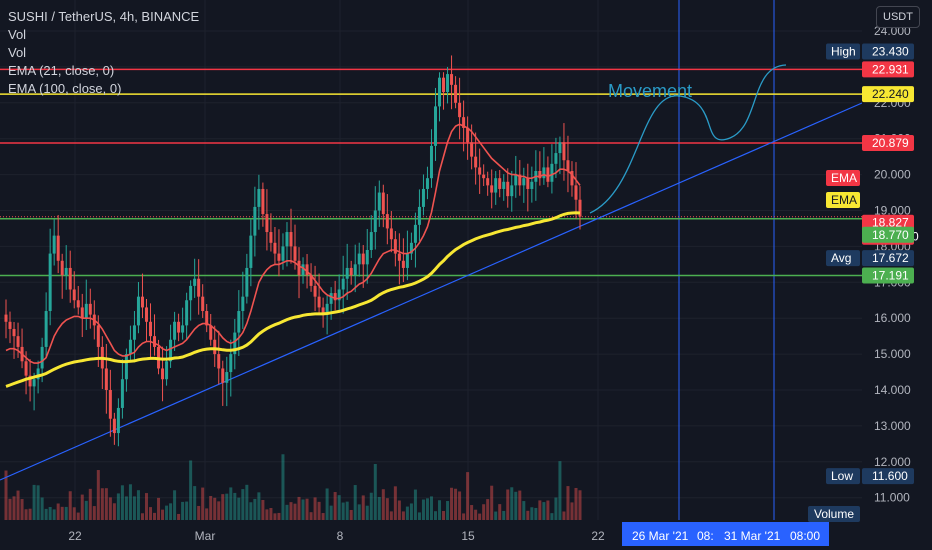 The width and height of the screenshot is (932, 550). I want to click on projection-curve, so click(688, 139).